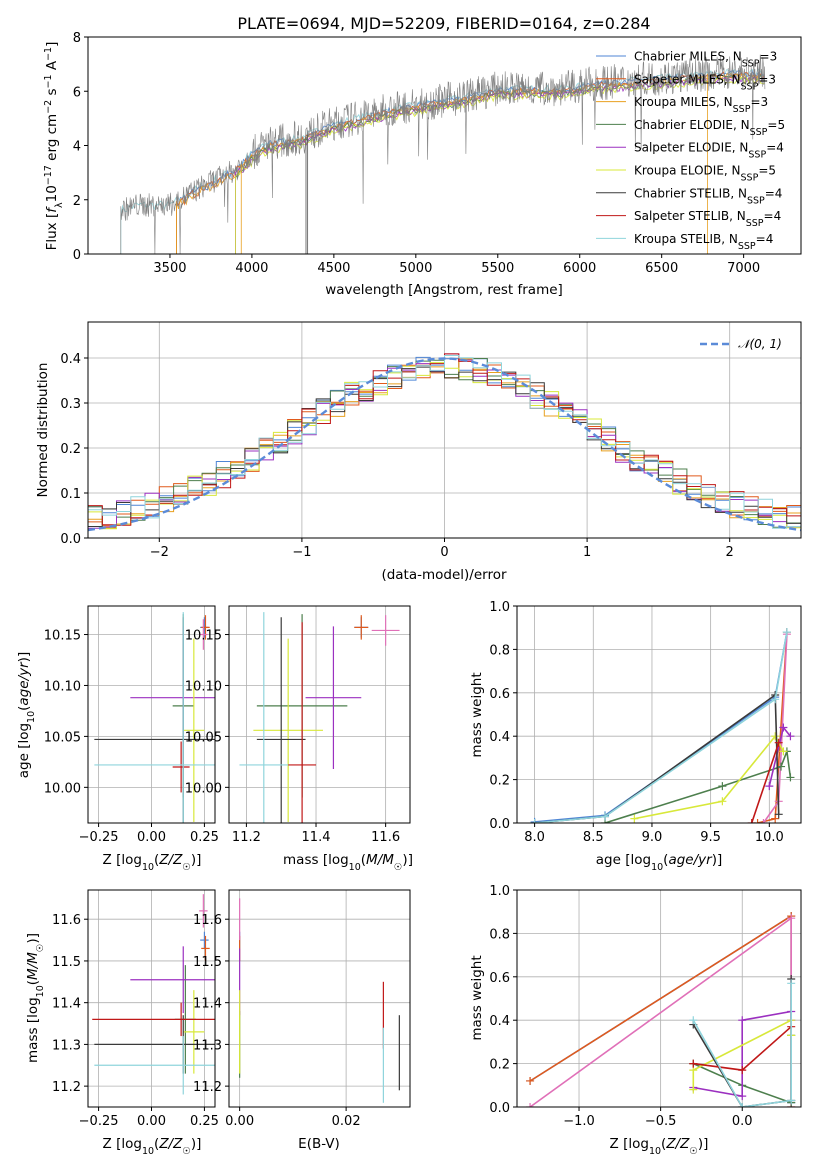  I want to click on y-tick-label: 0.4, so click(499, 737).